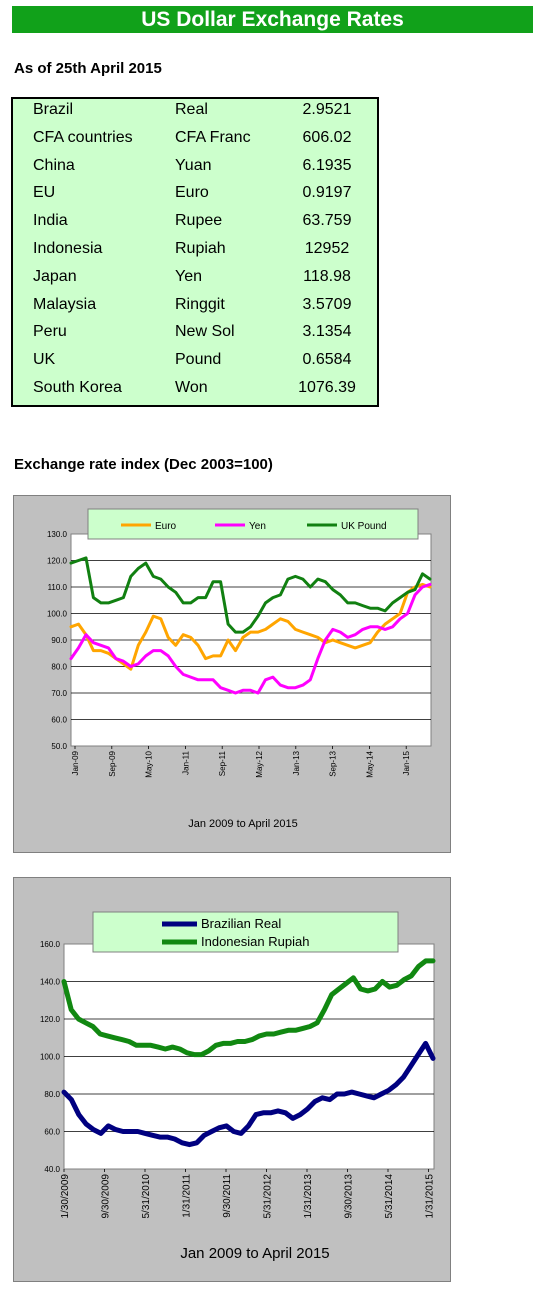 The height and width of the screenshot is (1290, 536). I want to click on rate-cell: 0.9197, so click(327, 193).